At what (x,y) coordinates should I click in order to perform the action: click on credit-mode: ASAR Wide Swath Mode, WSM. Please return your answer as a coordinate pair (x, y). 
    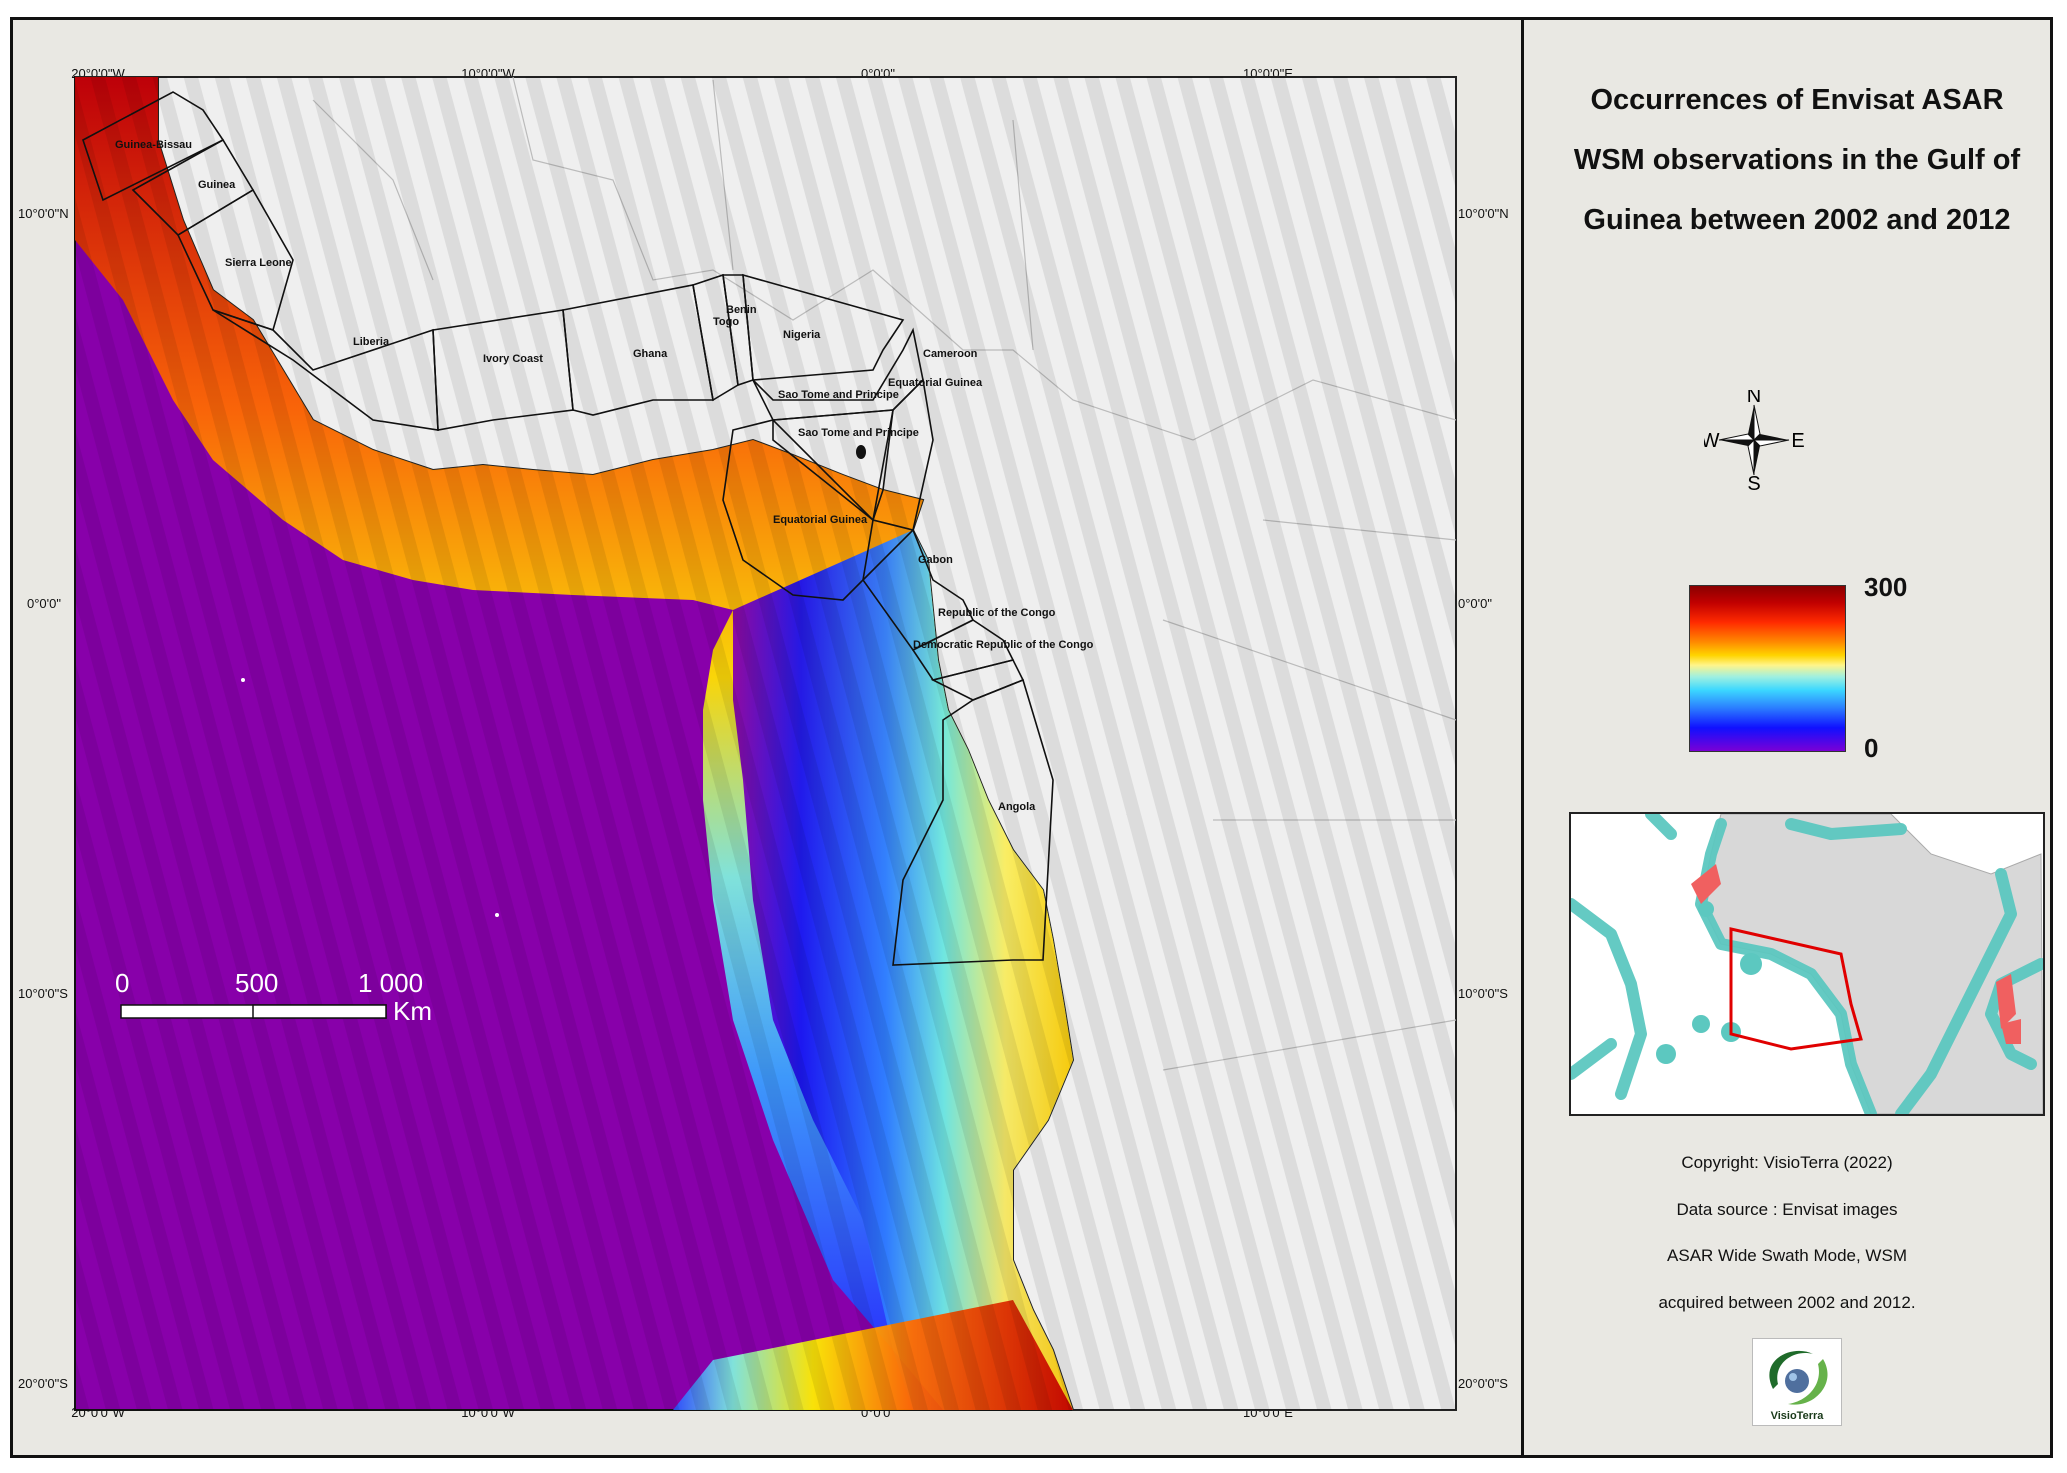
    Looking at the image, I should click on (1787, 1255).